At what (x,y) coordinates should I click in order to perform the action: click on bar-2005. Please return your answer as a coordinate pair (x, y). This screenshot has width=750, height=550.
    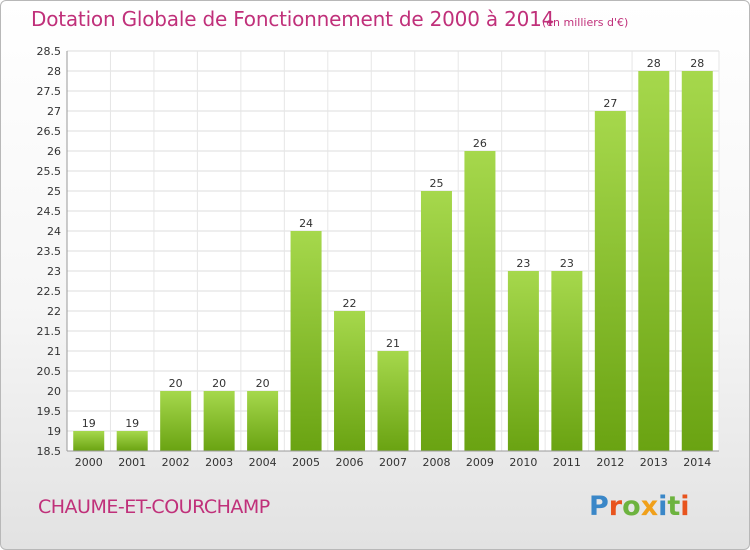
    Looking at the image, I should click on (306, 341).